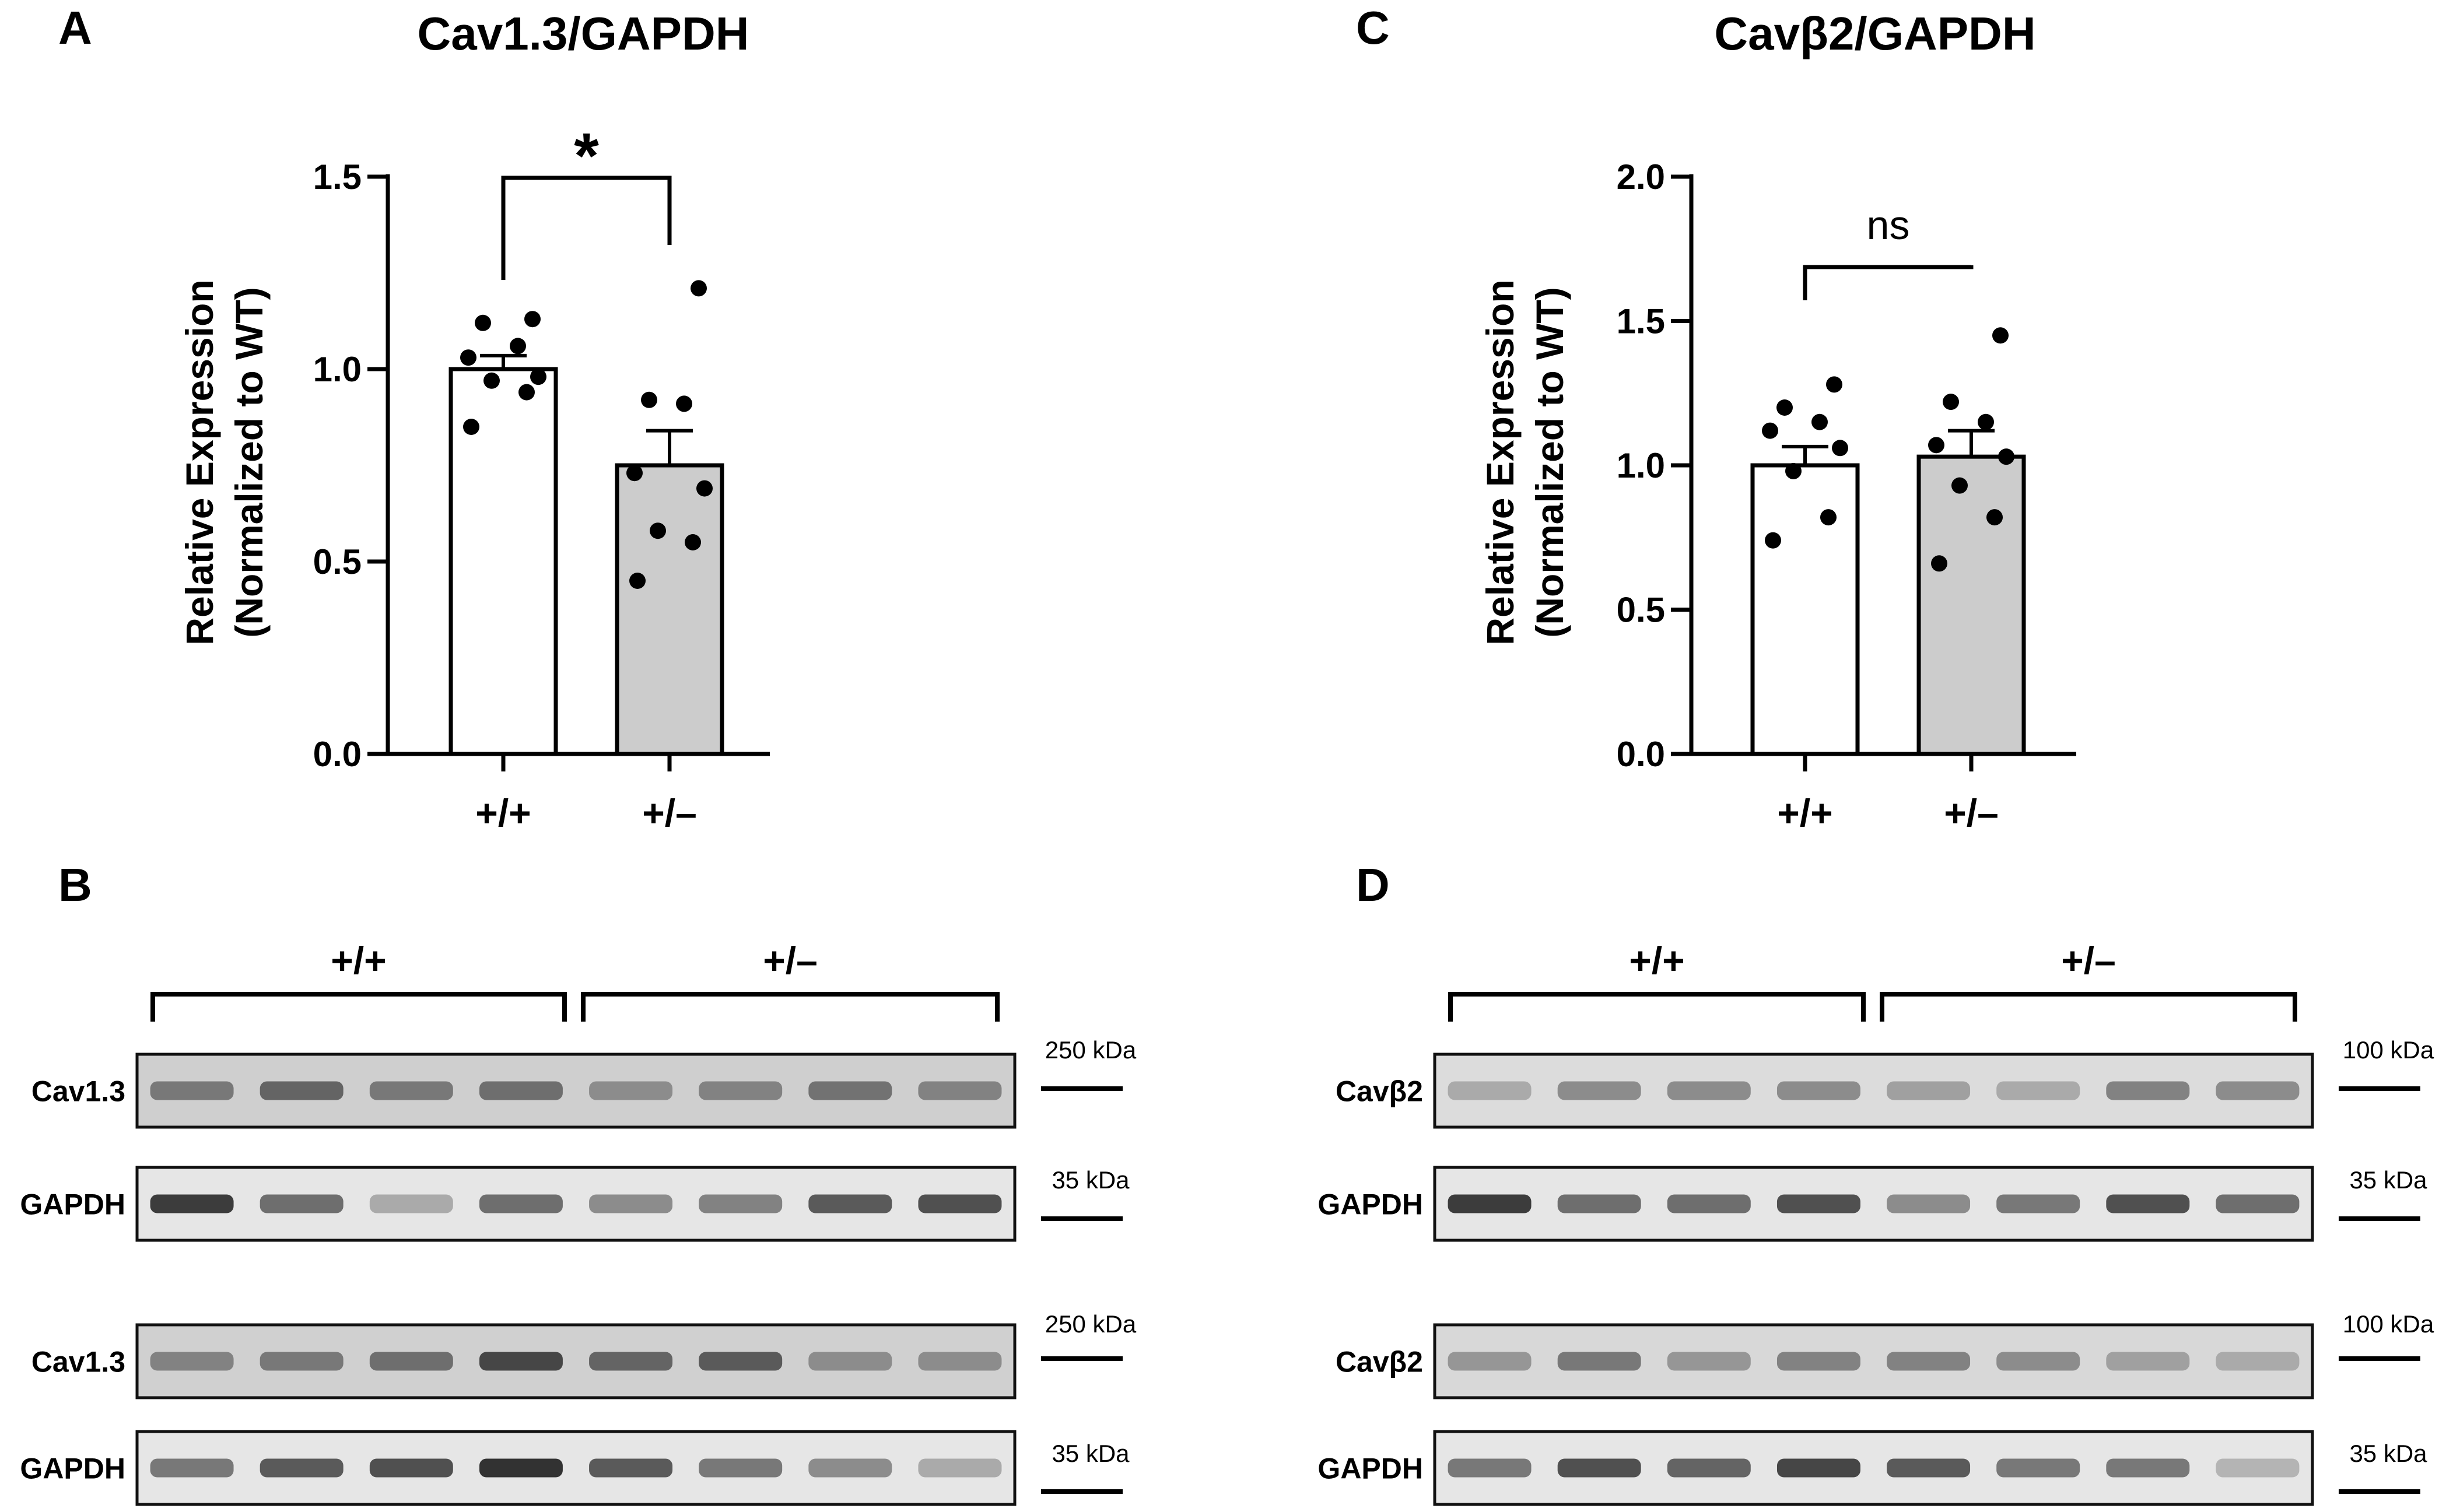 The image size is (2439, 1512). I want to click on chart-c-category-label: +/–, so click(1972, 812).